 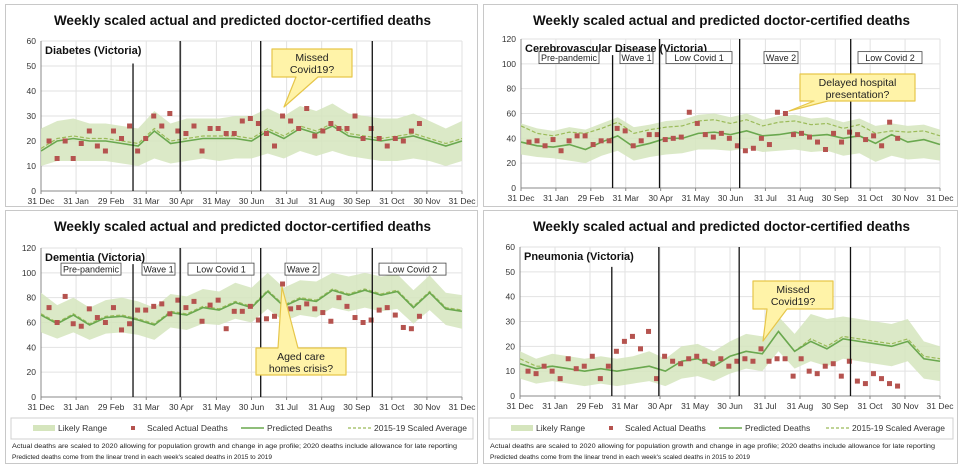 What do you see at coordinates (941, 406) in the screenshot?
I see `x-tick-label: 31 Dec` at bounding box center [941, 406].